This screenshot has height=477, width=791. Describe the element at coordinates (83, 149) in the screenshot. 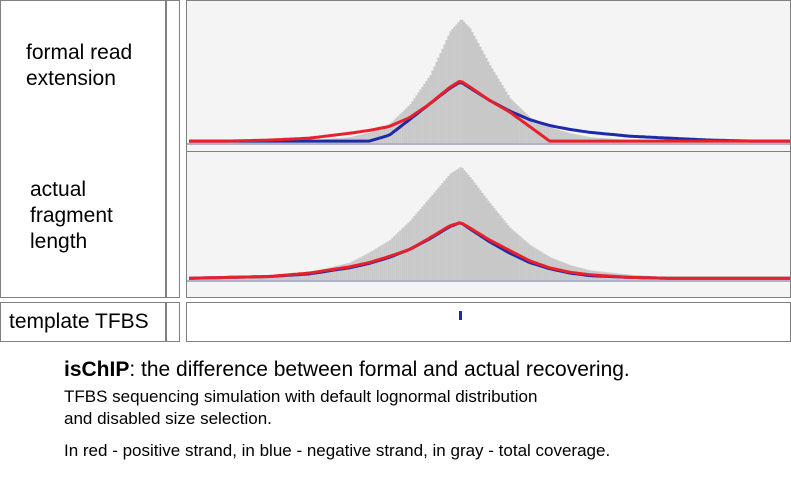

I see `track-label-panel-formal` at that location.